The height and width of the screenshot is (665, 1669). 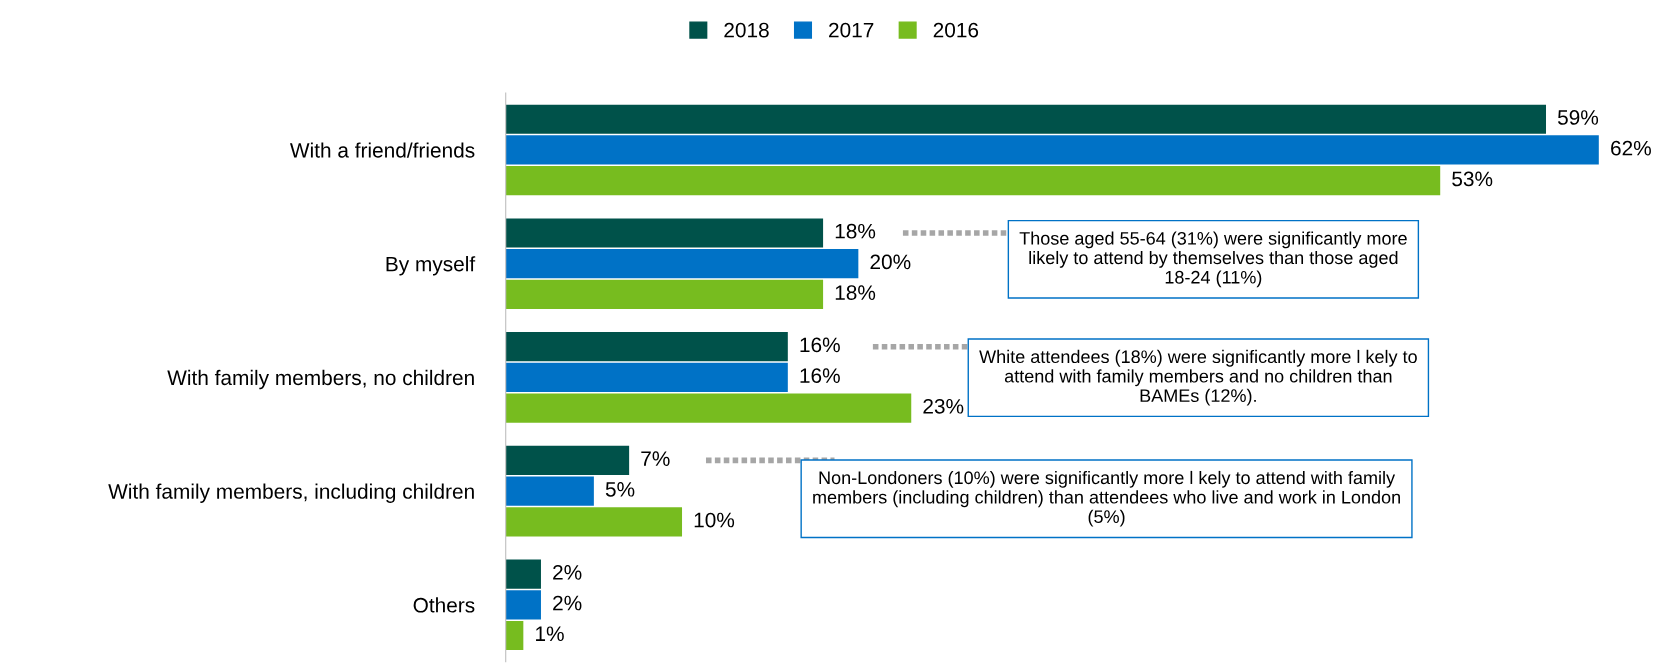 What do you see at coordinates (431, 266) in the screenshot?
I see `y-tick-label: By myself` at bounding box center [431, 266].